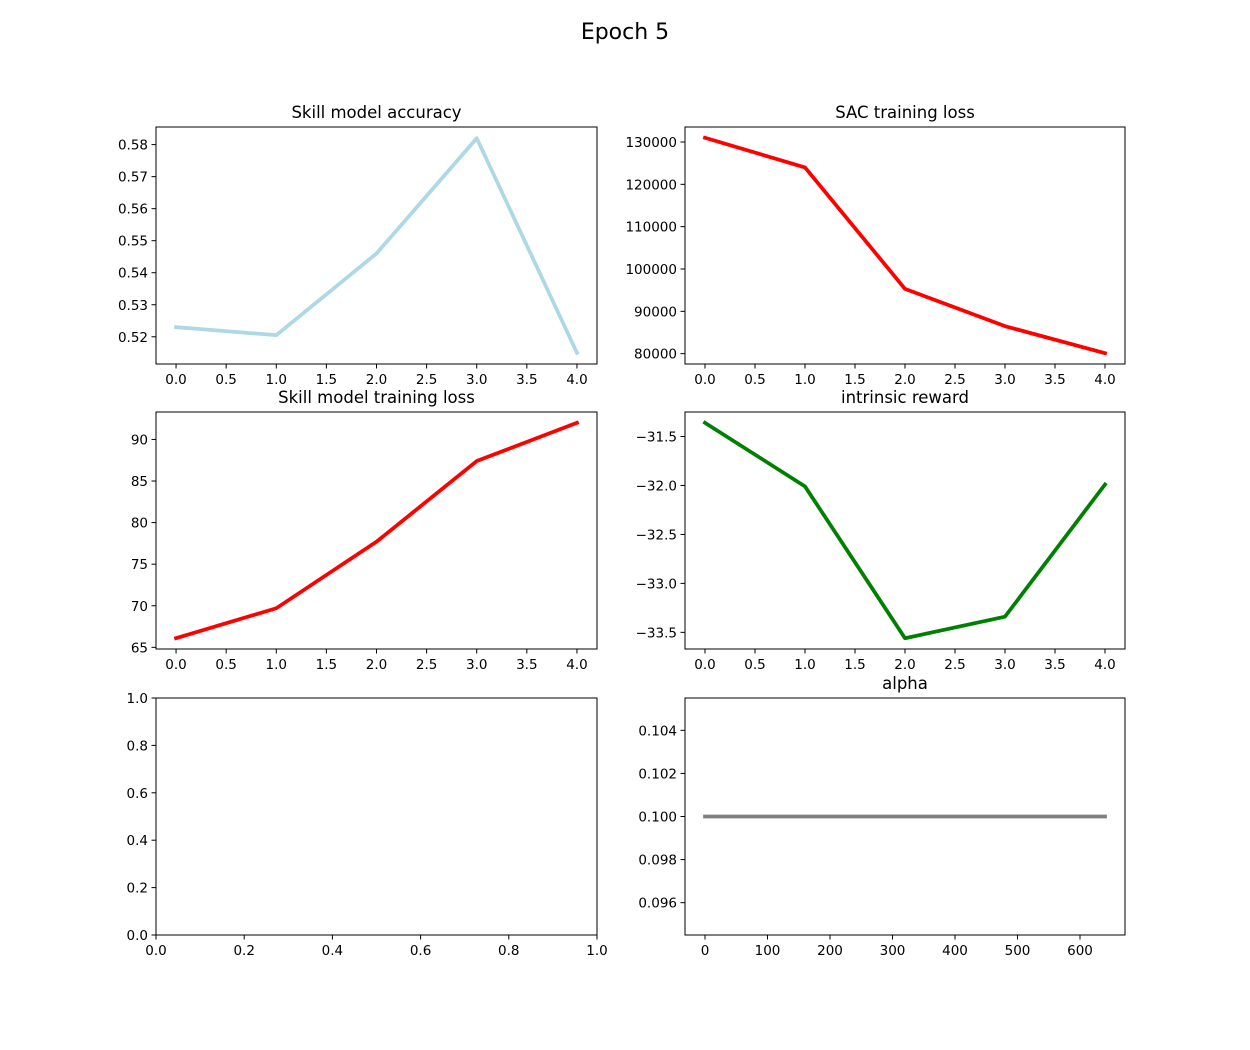  Describe the element at coordinates (243, 951) in the screenshot. I see `x-tick-label: 0.2` at that location.